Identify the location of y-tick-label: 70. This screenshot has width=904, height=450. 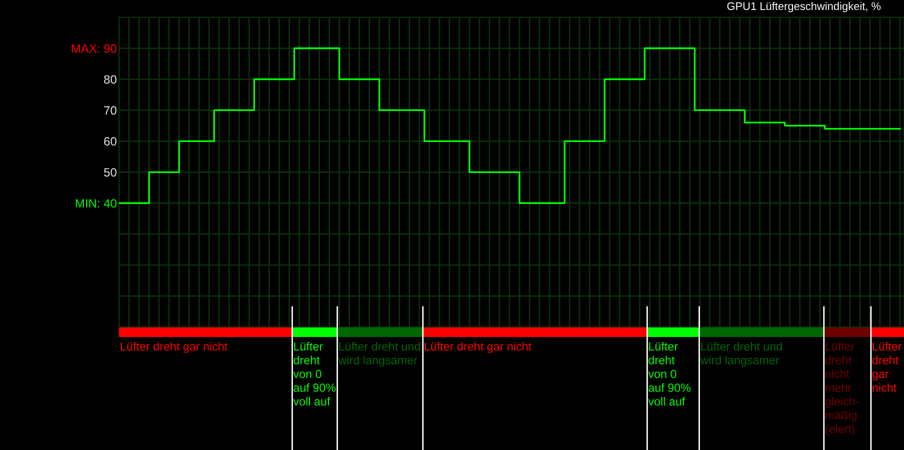
(110, 110).